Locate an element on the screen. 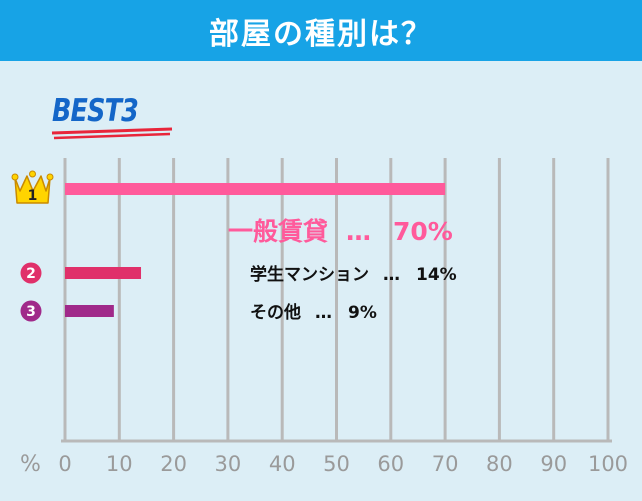  x-tick-label: 50 is located at coordinates (336, 464).